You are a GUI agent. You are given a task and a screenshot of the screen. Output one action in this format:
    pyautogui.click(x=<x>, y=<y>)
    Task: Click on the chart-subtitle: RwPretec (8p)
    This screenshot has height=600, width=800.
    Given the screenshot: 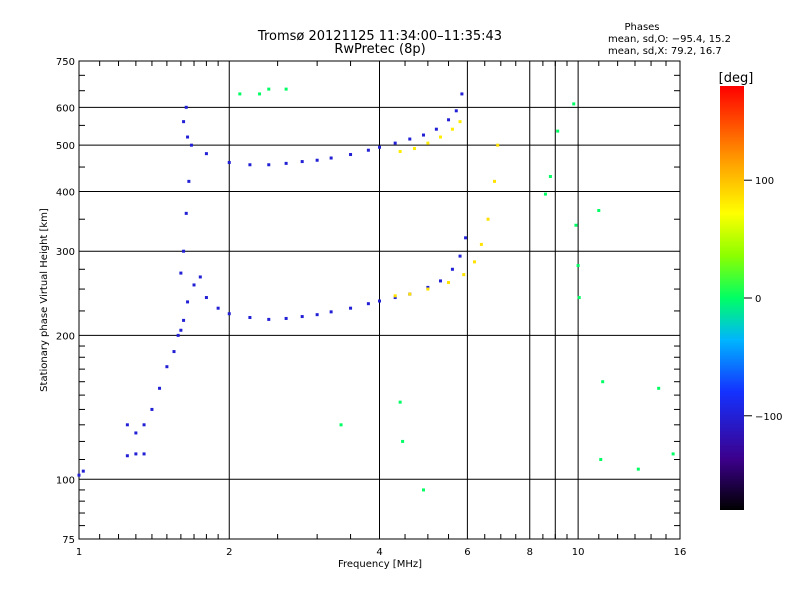 What is the action you would take?
    pyautogui.click(x=379, y=49)
    